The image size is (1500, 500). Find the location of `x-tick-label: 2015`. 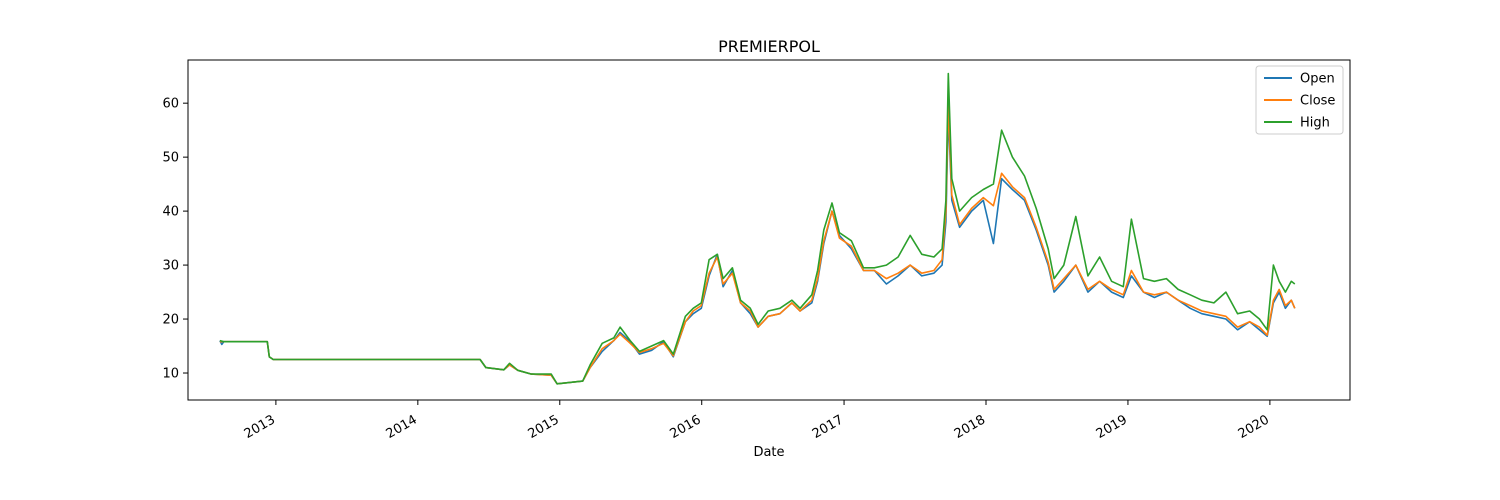

x-tick-label: 2015 is located at coordinates (544, 427).